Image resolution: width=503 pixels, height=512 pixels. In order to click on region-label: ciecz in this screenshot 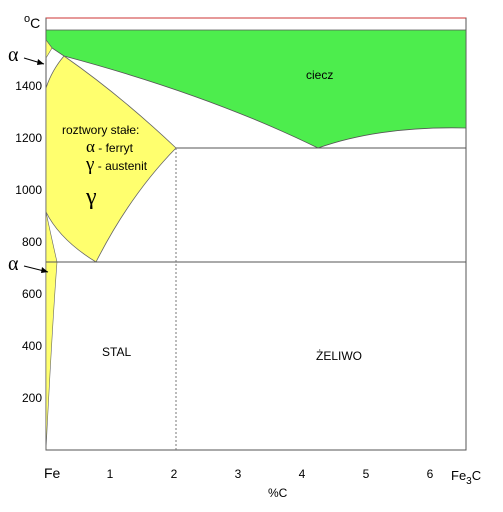, I will do `click(319, 75)`.